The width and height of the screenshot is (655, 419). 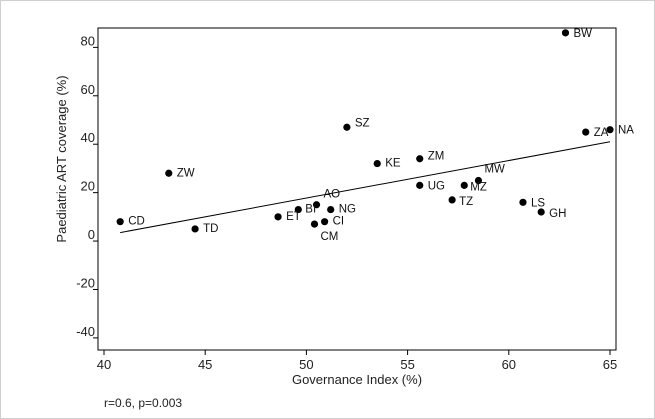 I want to click on x-tick-label: 55, so click(x=407, y=364).